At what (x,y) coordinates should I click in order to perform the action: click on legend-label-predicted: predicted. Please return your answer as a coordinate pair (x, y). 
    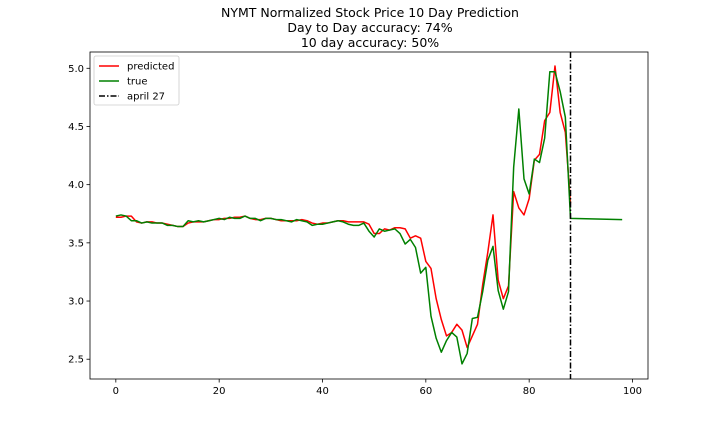
    Looking at the image, I should click on (150, 67).